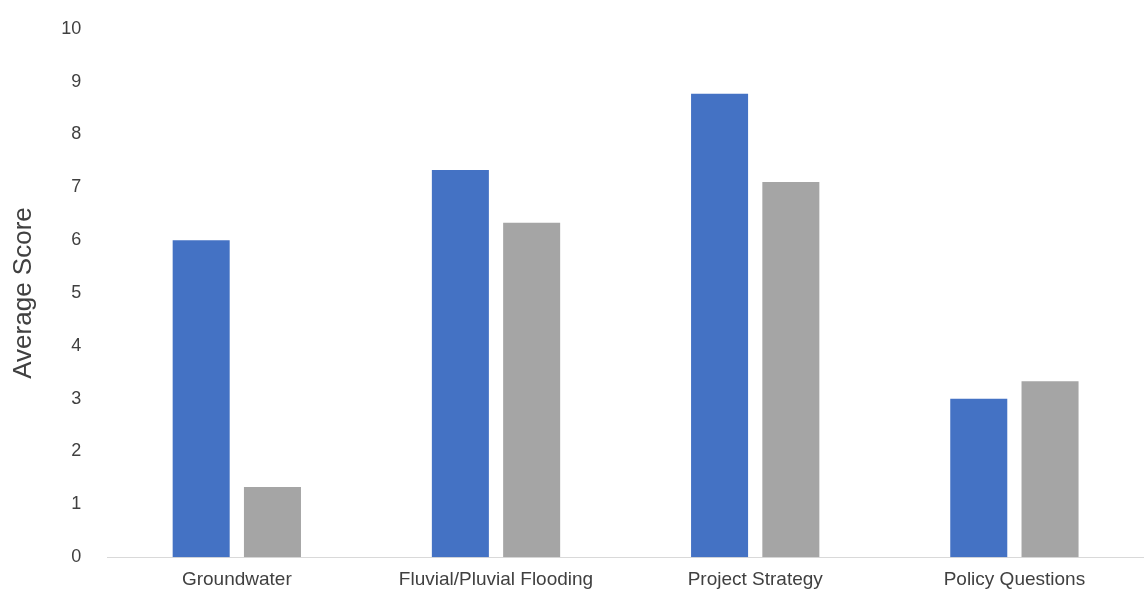  Describe the element at coordinates (76, 450) in the screenshot. I see `y-tick-label: 2` at that location.